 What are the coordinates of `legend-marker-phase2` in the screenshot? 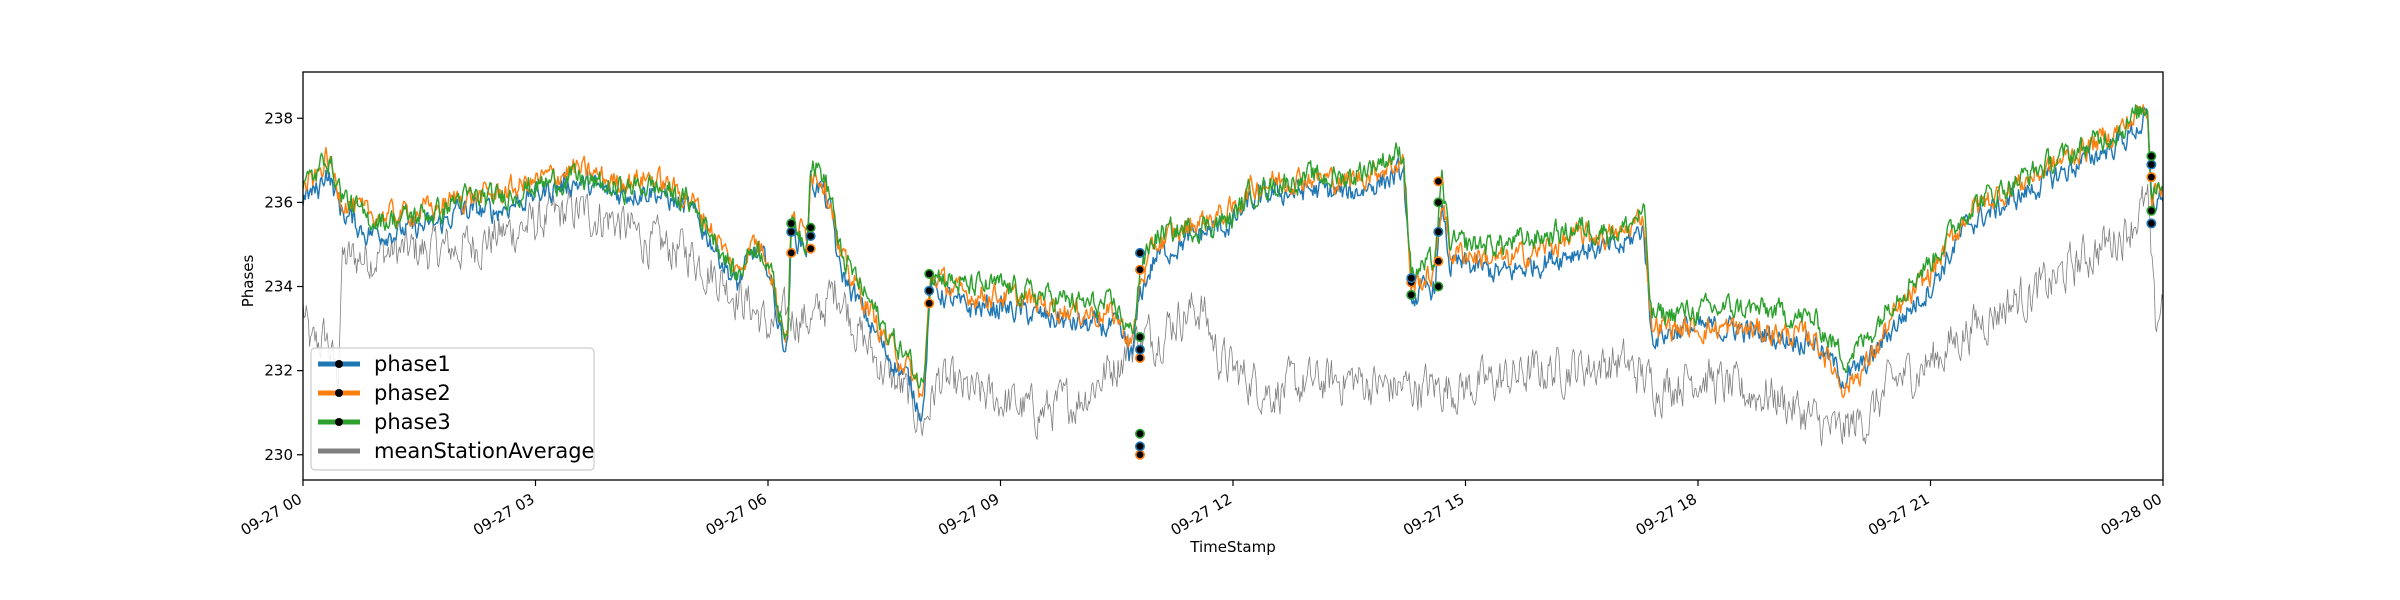 It's located at (339, 393).